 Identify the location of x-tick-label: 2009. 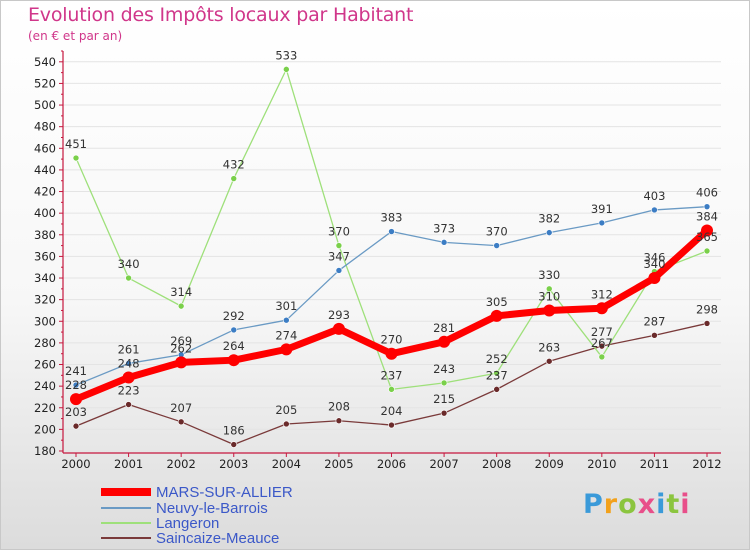
(549, 464).